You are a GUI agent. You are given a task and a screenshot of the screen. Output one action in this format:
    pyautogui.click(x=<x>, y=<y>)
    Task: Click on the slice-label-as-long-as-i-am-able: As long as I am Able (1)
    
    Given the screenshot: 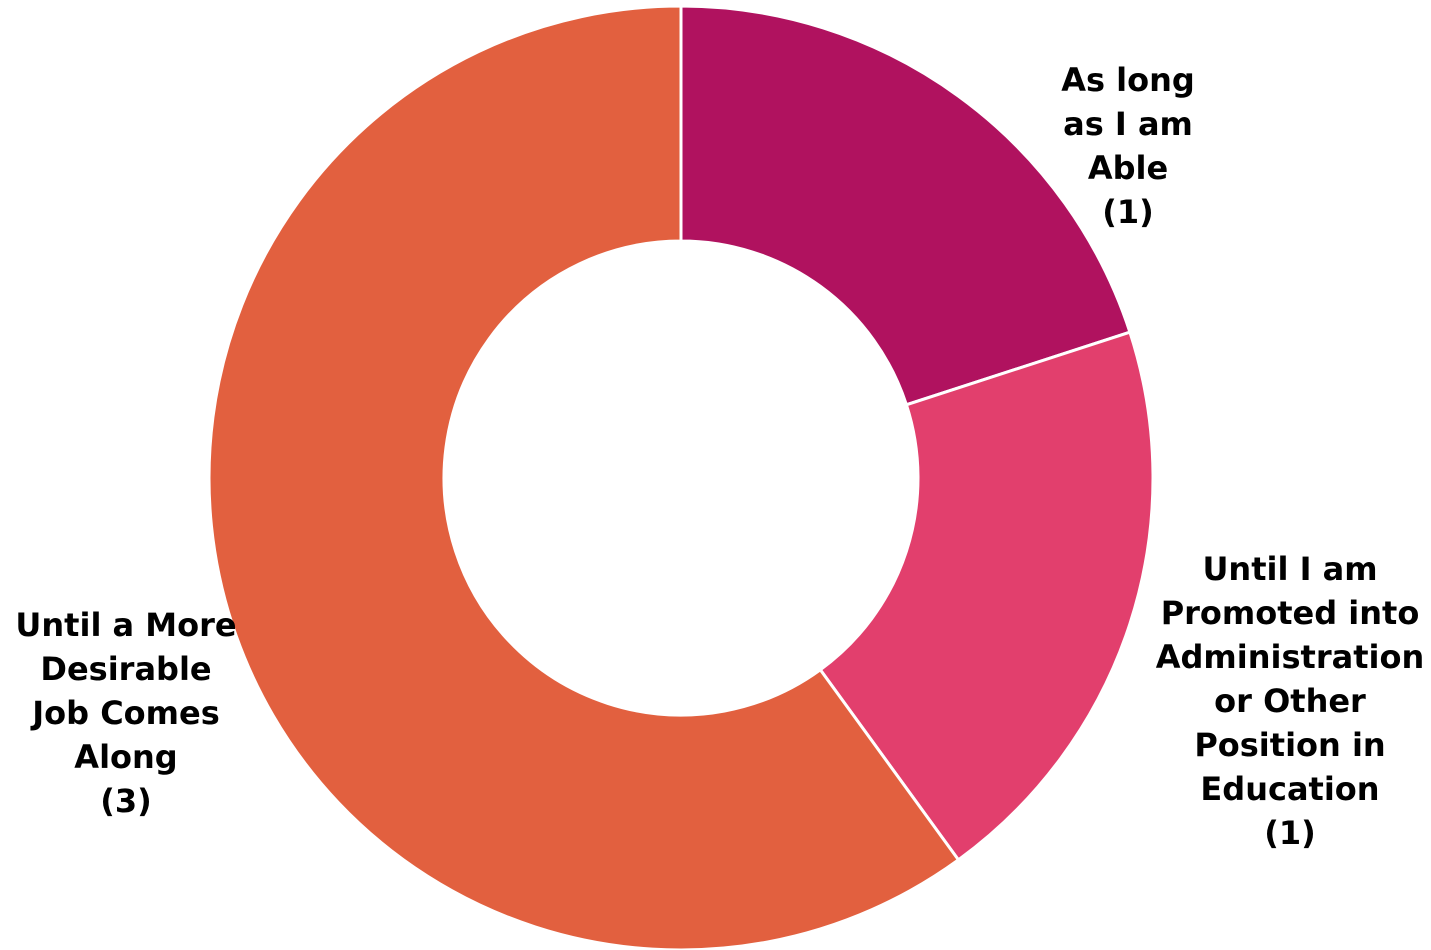 What is the action you would take?
    pyautogui.click(x=1128, y=146)
    